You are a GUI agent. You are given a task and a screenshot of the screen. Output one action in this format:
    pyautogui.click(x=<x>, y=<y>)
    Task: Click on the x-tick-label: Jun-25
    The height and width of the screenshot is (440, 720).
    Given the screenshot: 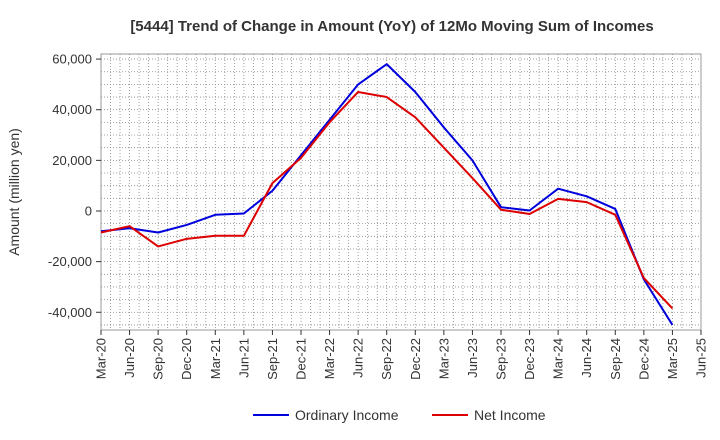 What is the action you would take?
    pyautogui.click(x=701, y=358)
    